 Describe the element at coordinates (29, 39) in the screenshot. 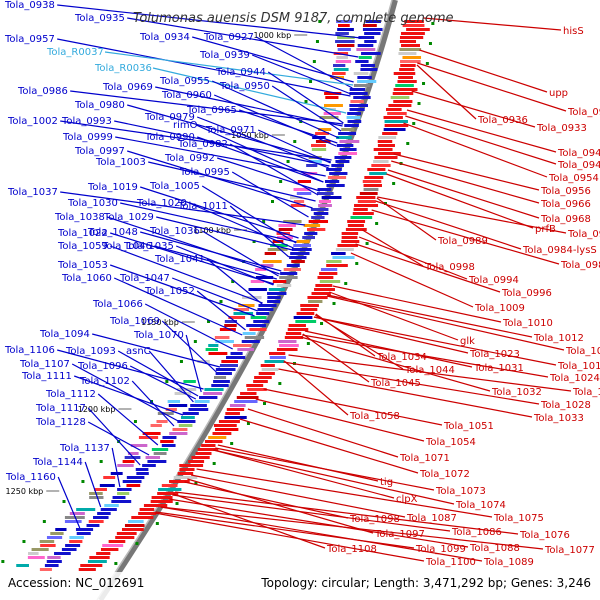

I see `gene-label-left: Tola_0957` at that location.